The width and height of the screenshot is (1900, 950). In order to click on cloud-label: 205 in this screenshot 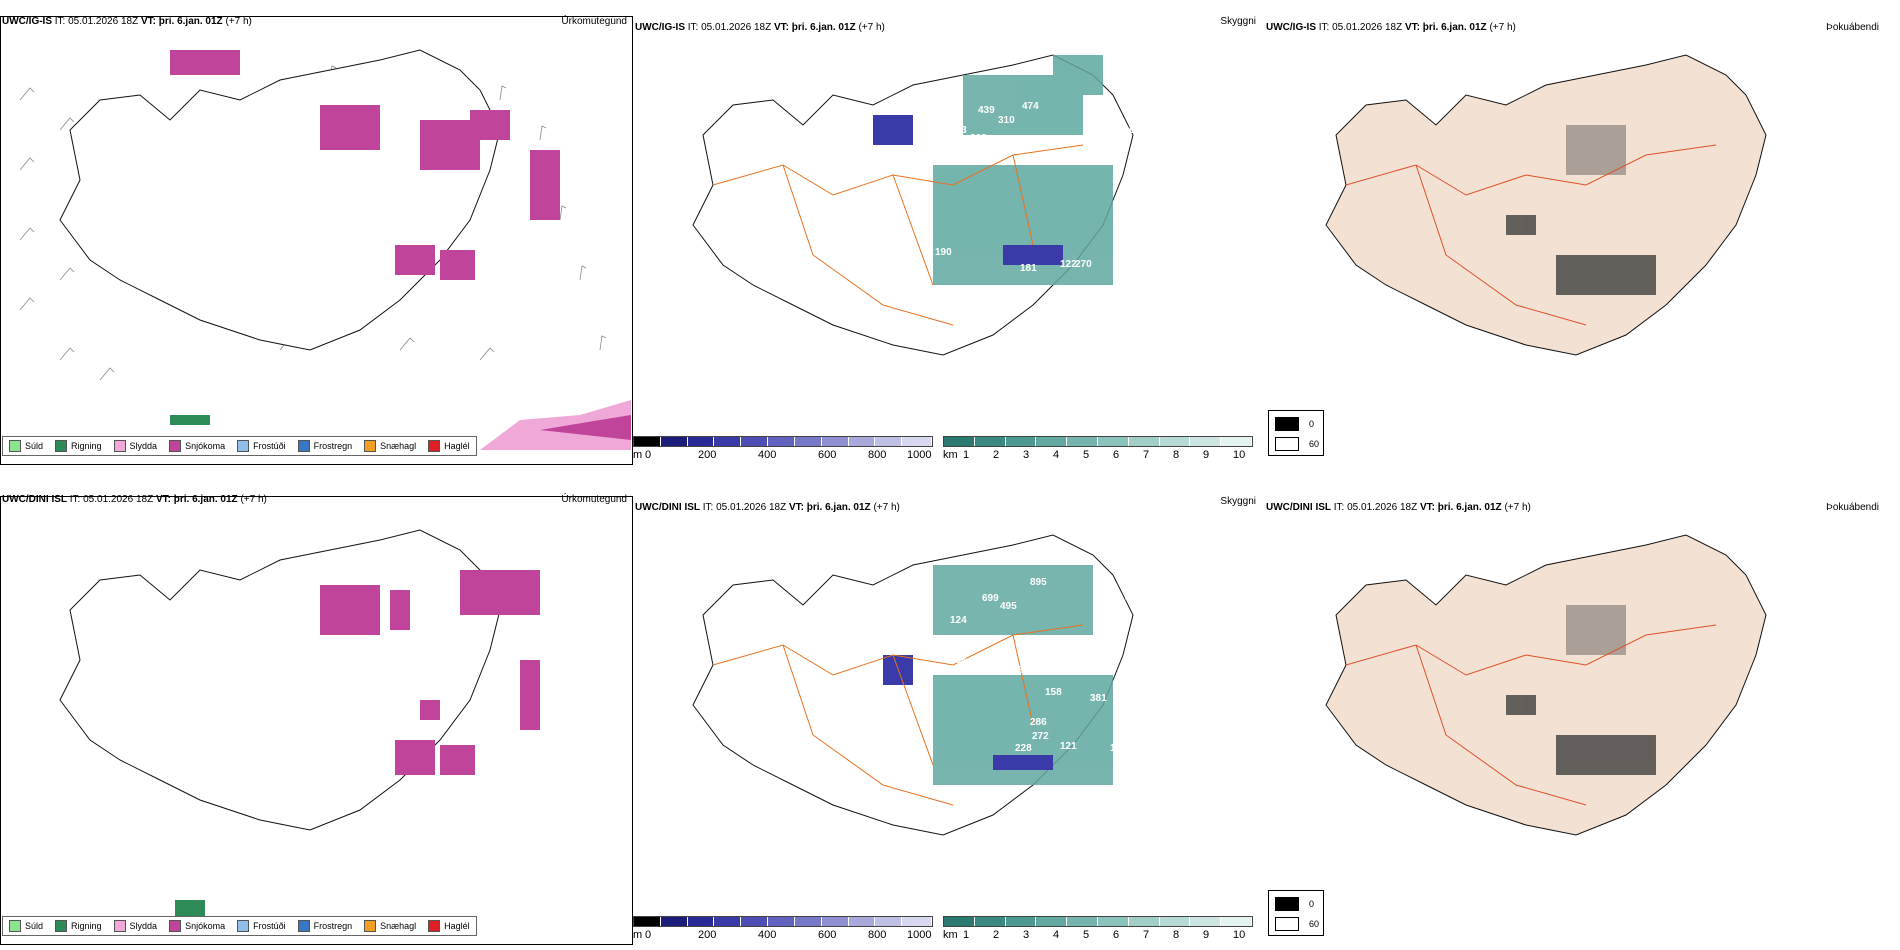, I will do `click(976, 668)`.